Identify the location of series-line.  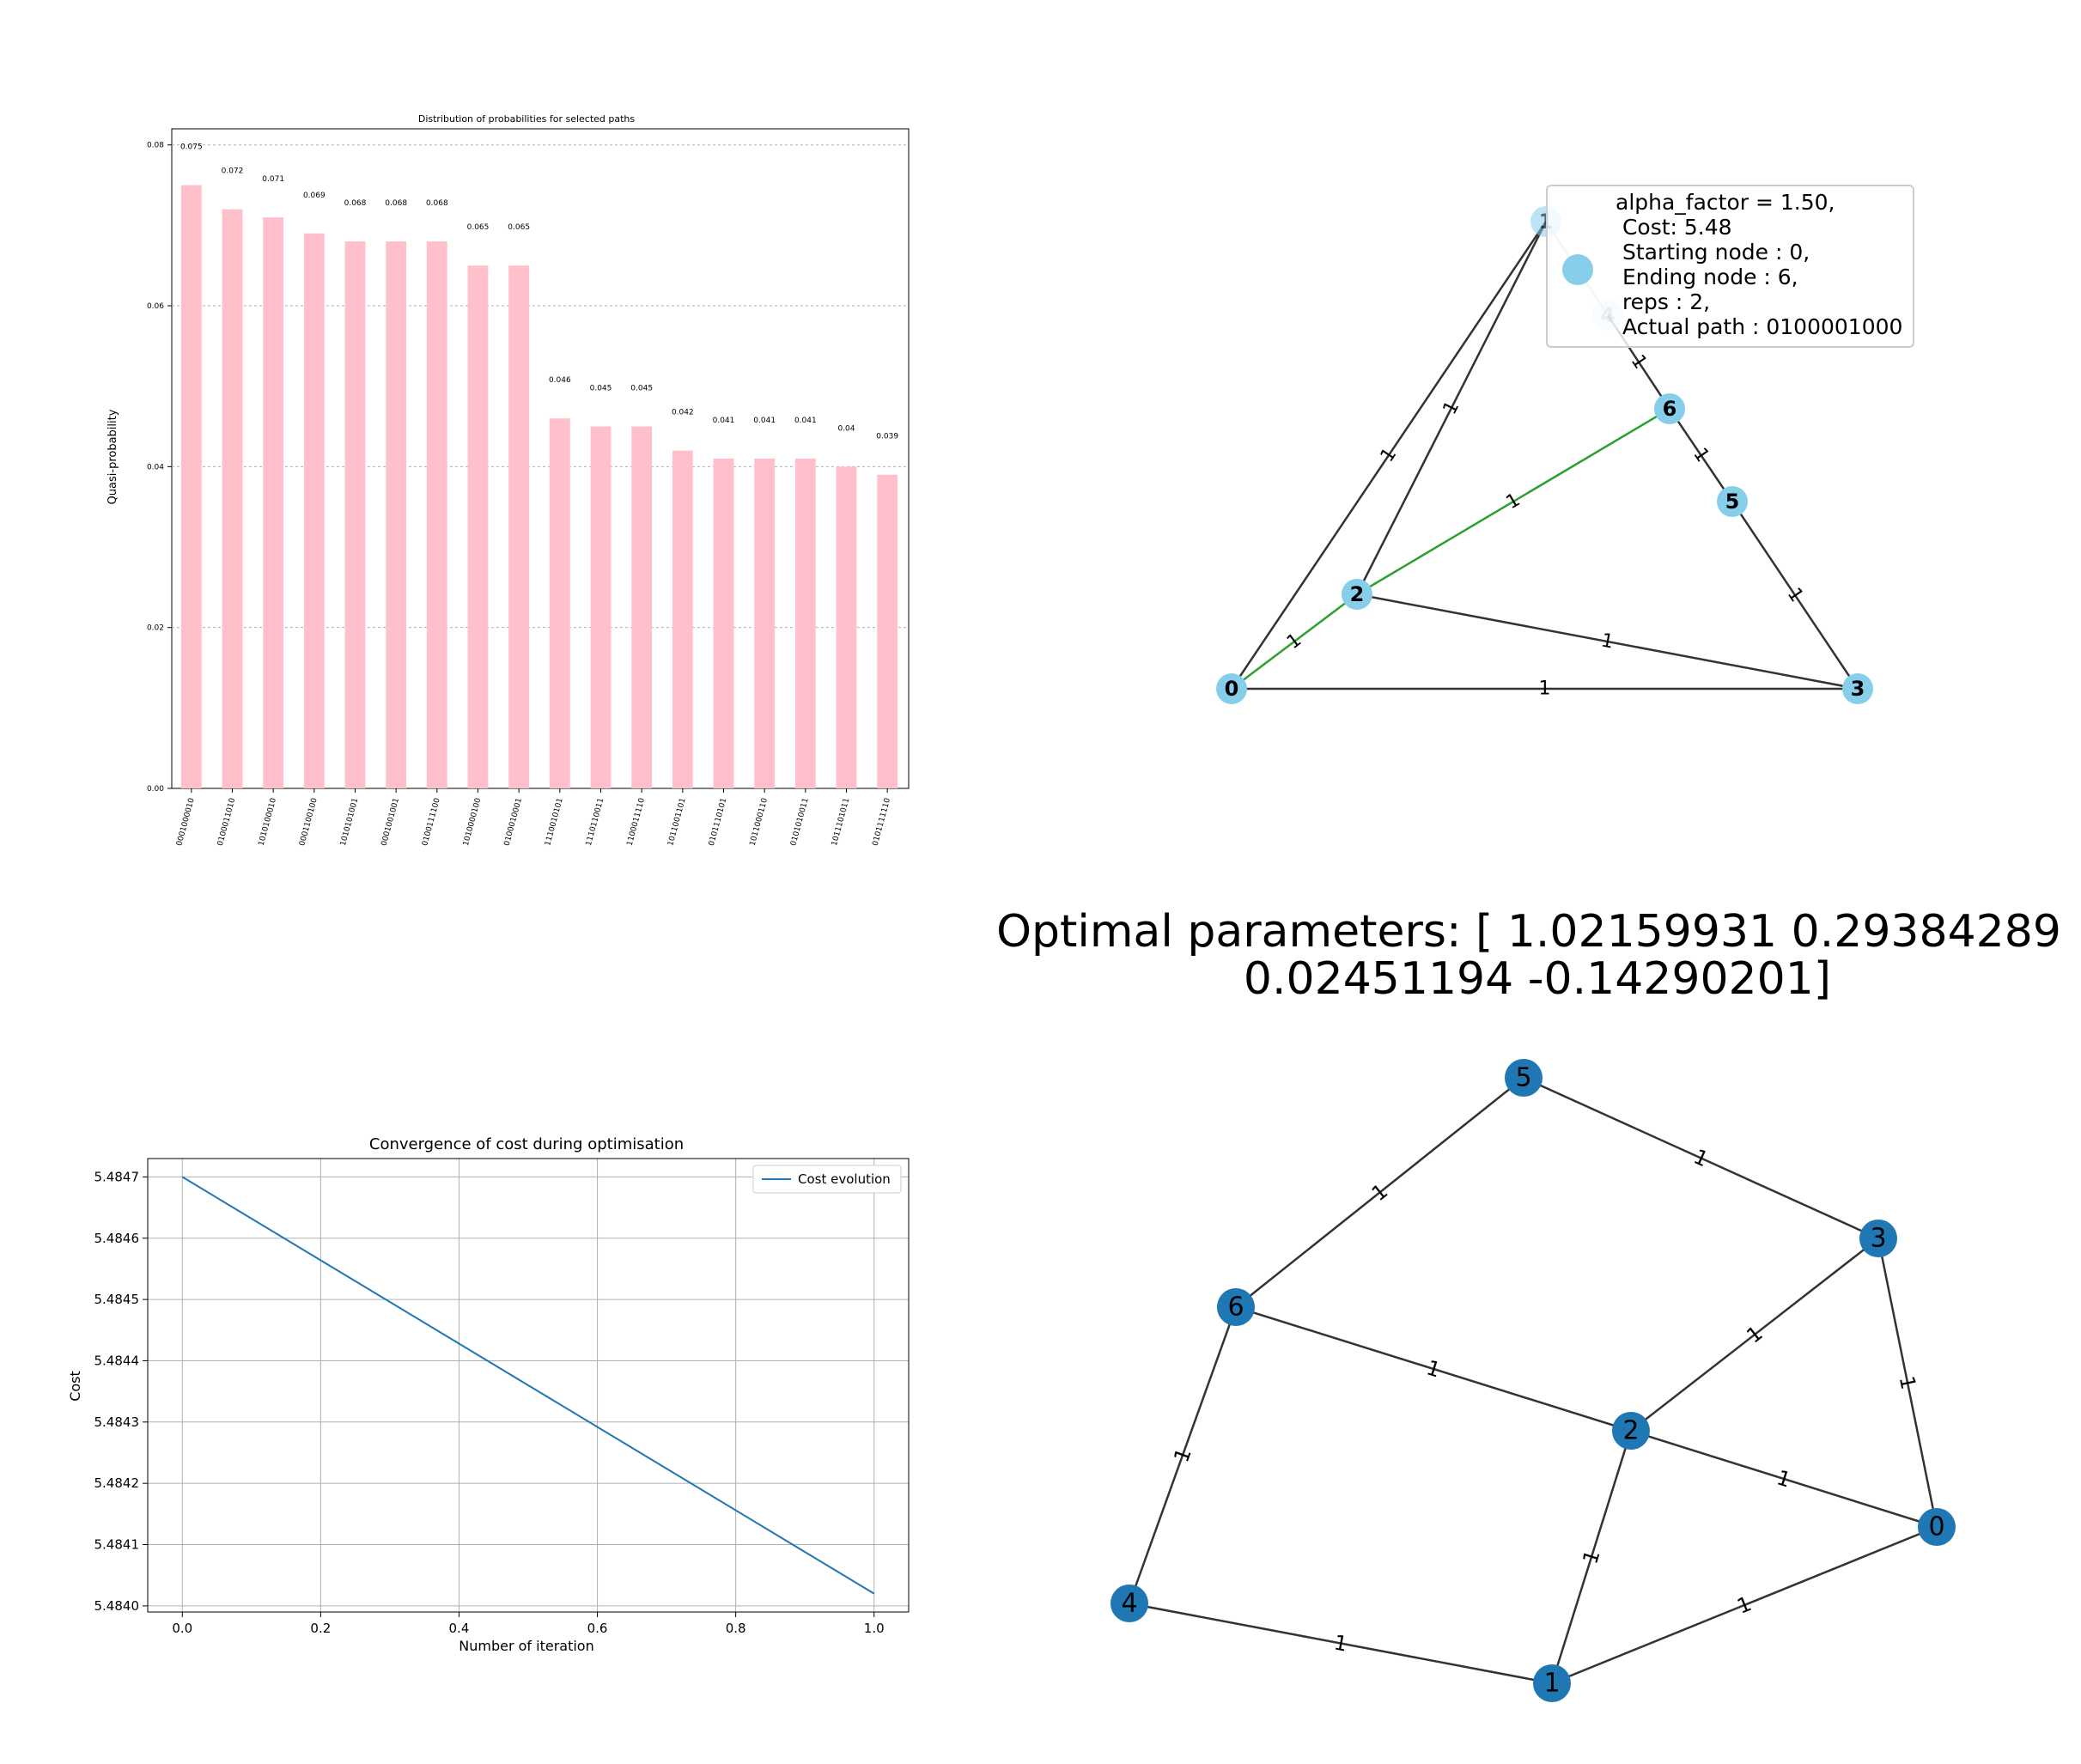
(528, 1385).